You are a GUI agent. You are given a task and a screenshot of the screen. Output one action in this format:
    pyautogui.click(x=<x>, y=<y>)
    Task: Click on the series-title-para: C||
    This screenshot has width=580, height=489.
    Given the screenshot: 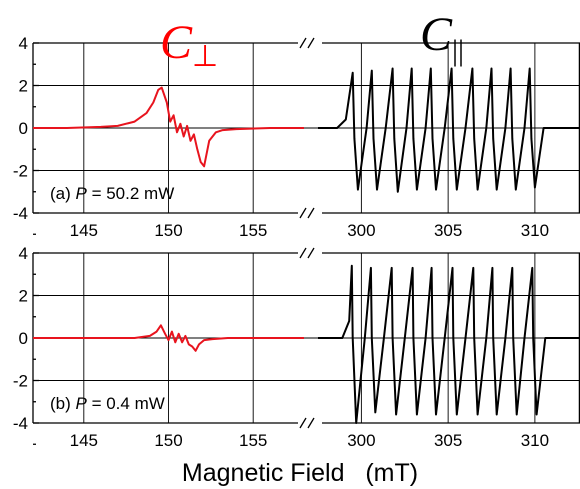 What is the action you would take?
    pyautogui.click(x=442, y=37)
    